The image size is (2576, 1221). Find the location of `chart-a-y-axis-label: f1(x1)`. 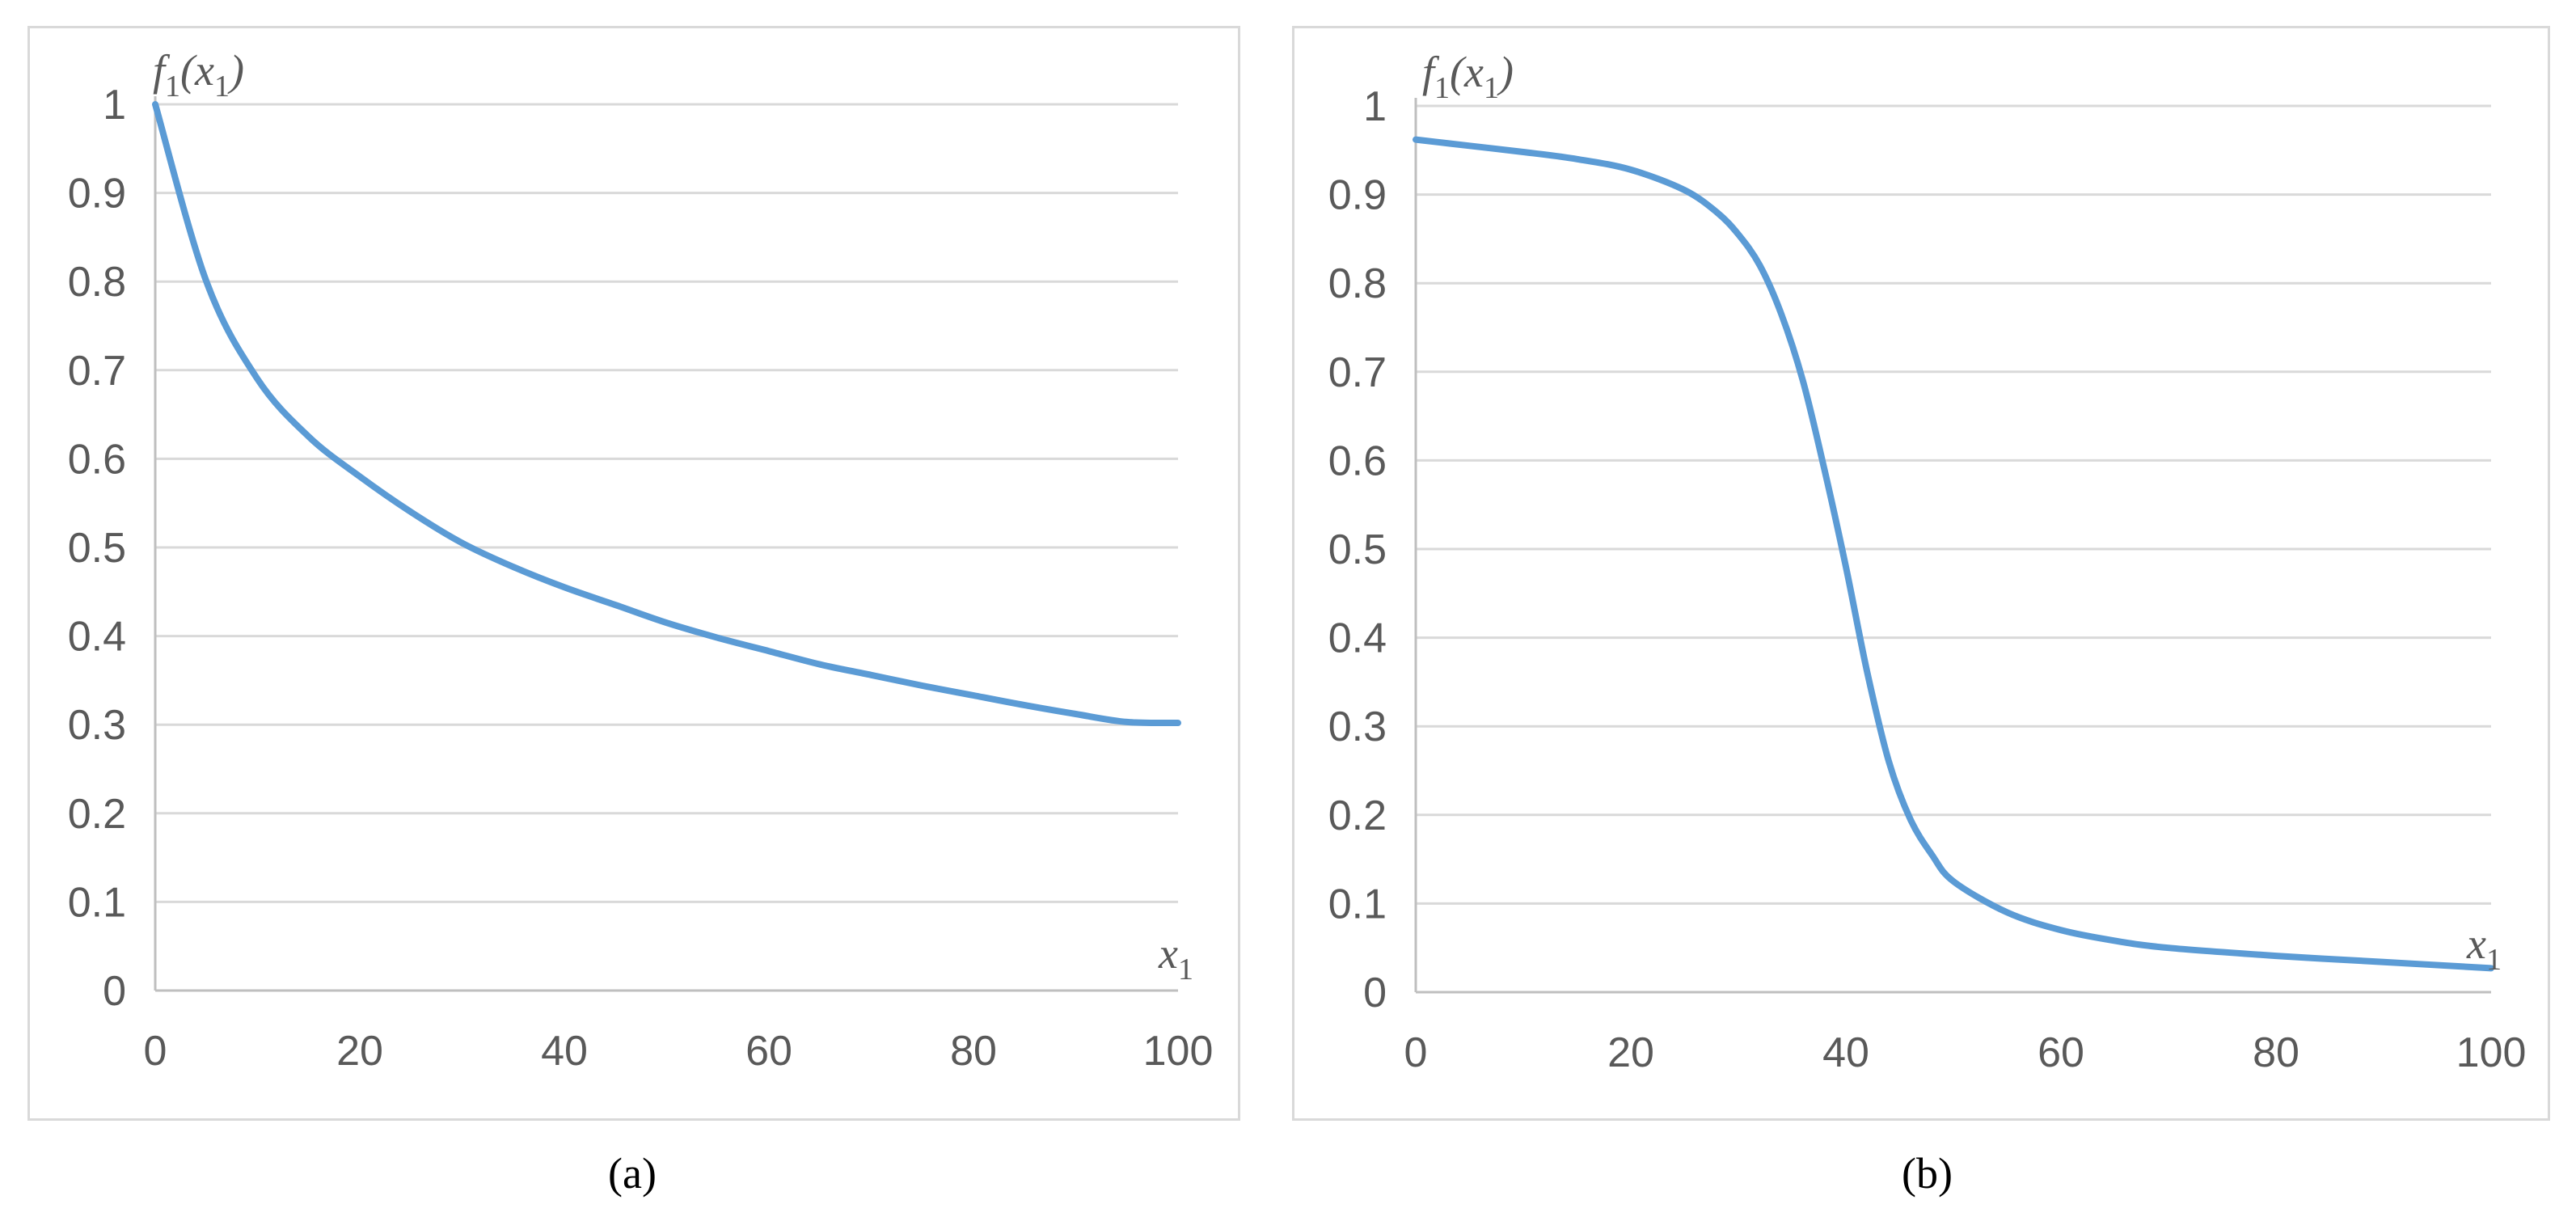

chart-a-y-axis-label: f1(x1) is located at coordinates (198, 75).